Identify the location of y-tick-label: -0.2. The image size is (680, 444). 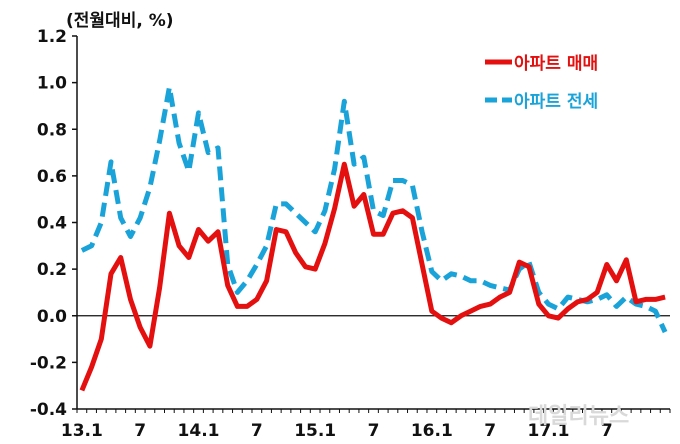
(48, 363).